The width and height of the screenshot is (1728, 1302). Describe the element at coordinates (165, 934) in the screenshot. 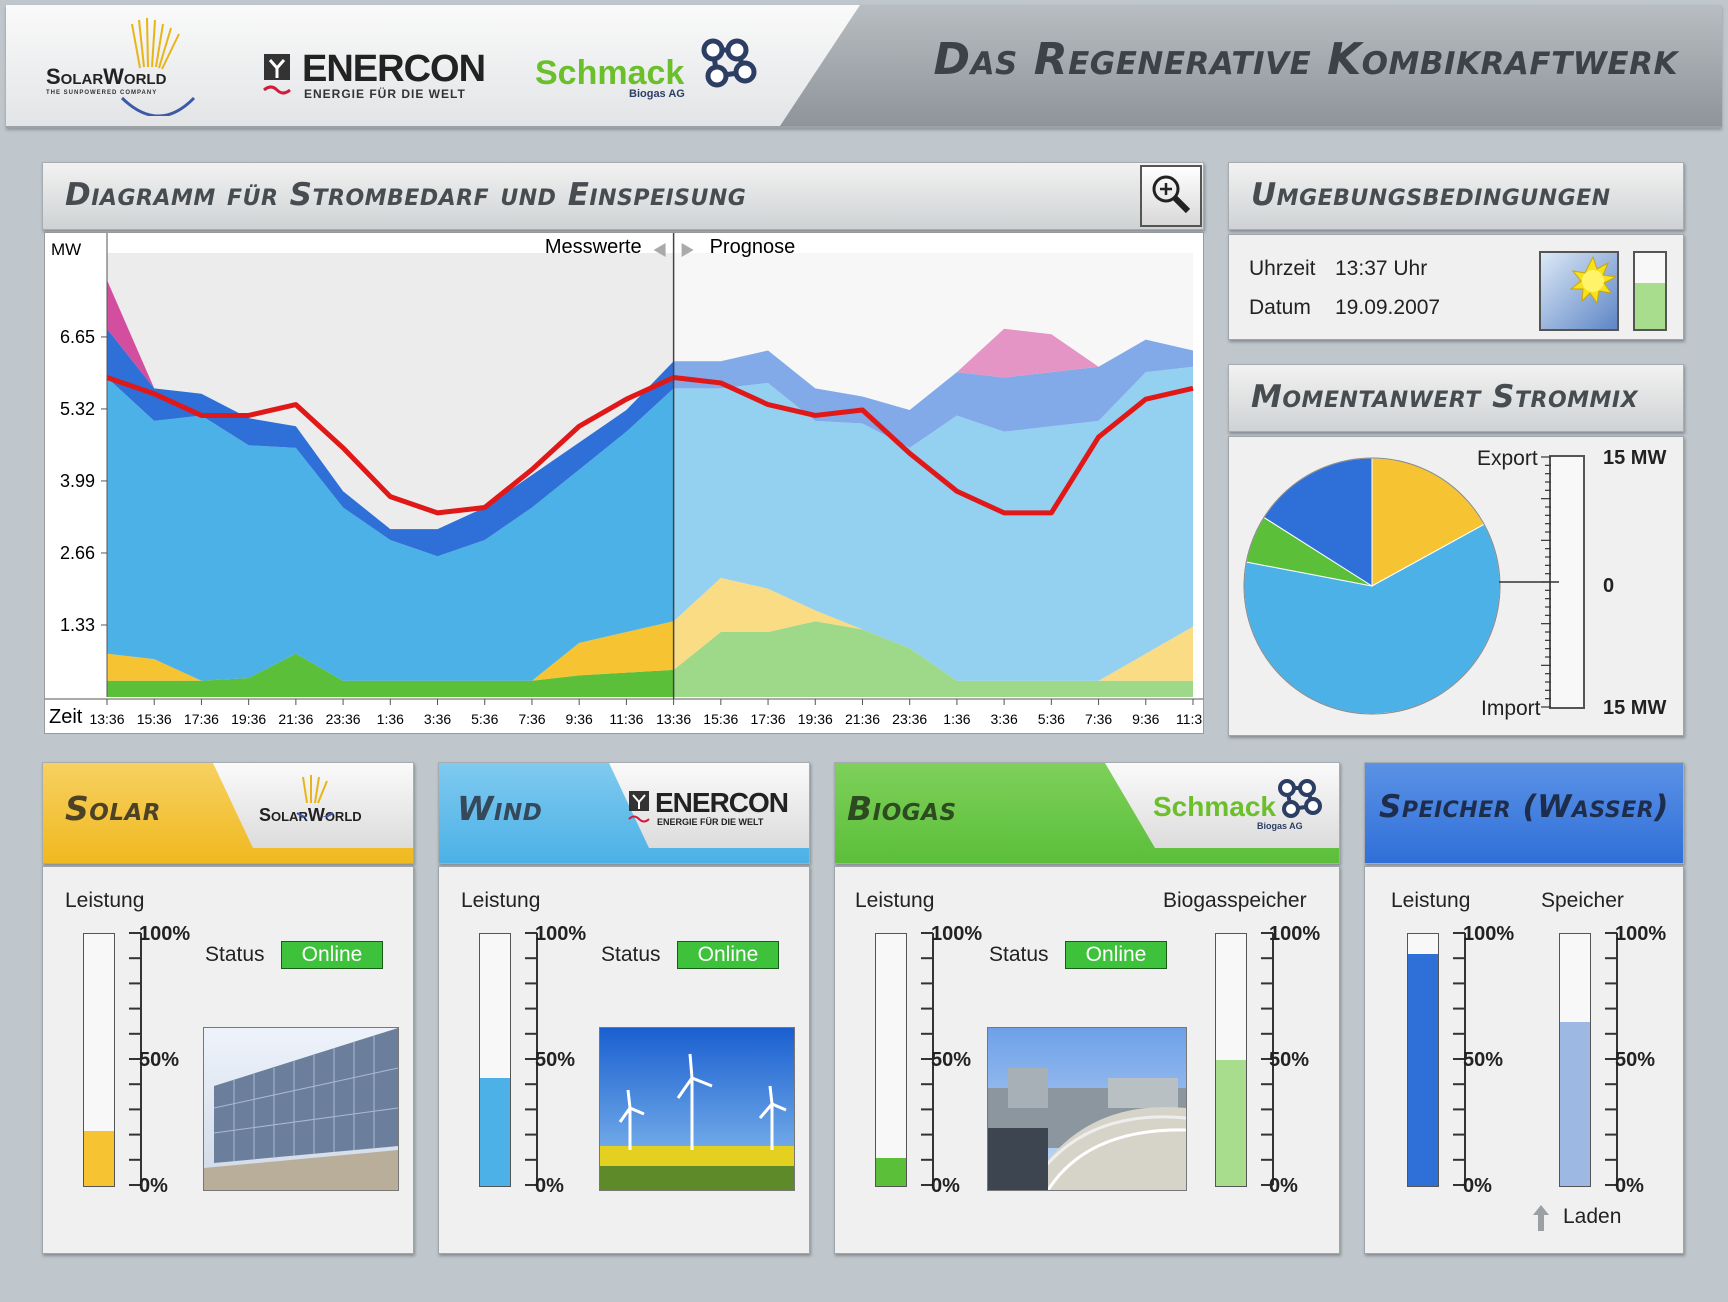

I see `solar-gauge-100: 100%` at that location.